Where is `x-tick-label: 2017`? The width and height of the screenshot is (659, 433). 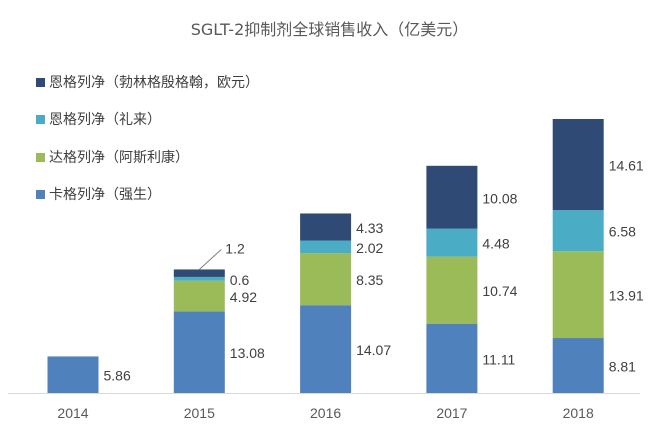
x-tick-label: 2017 is located at coordinates (451, 413).